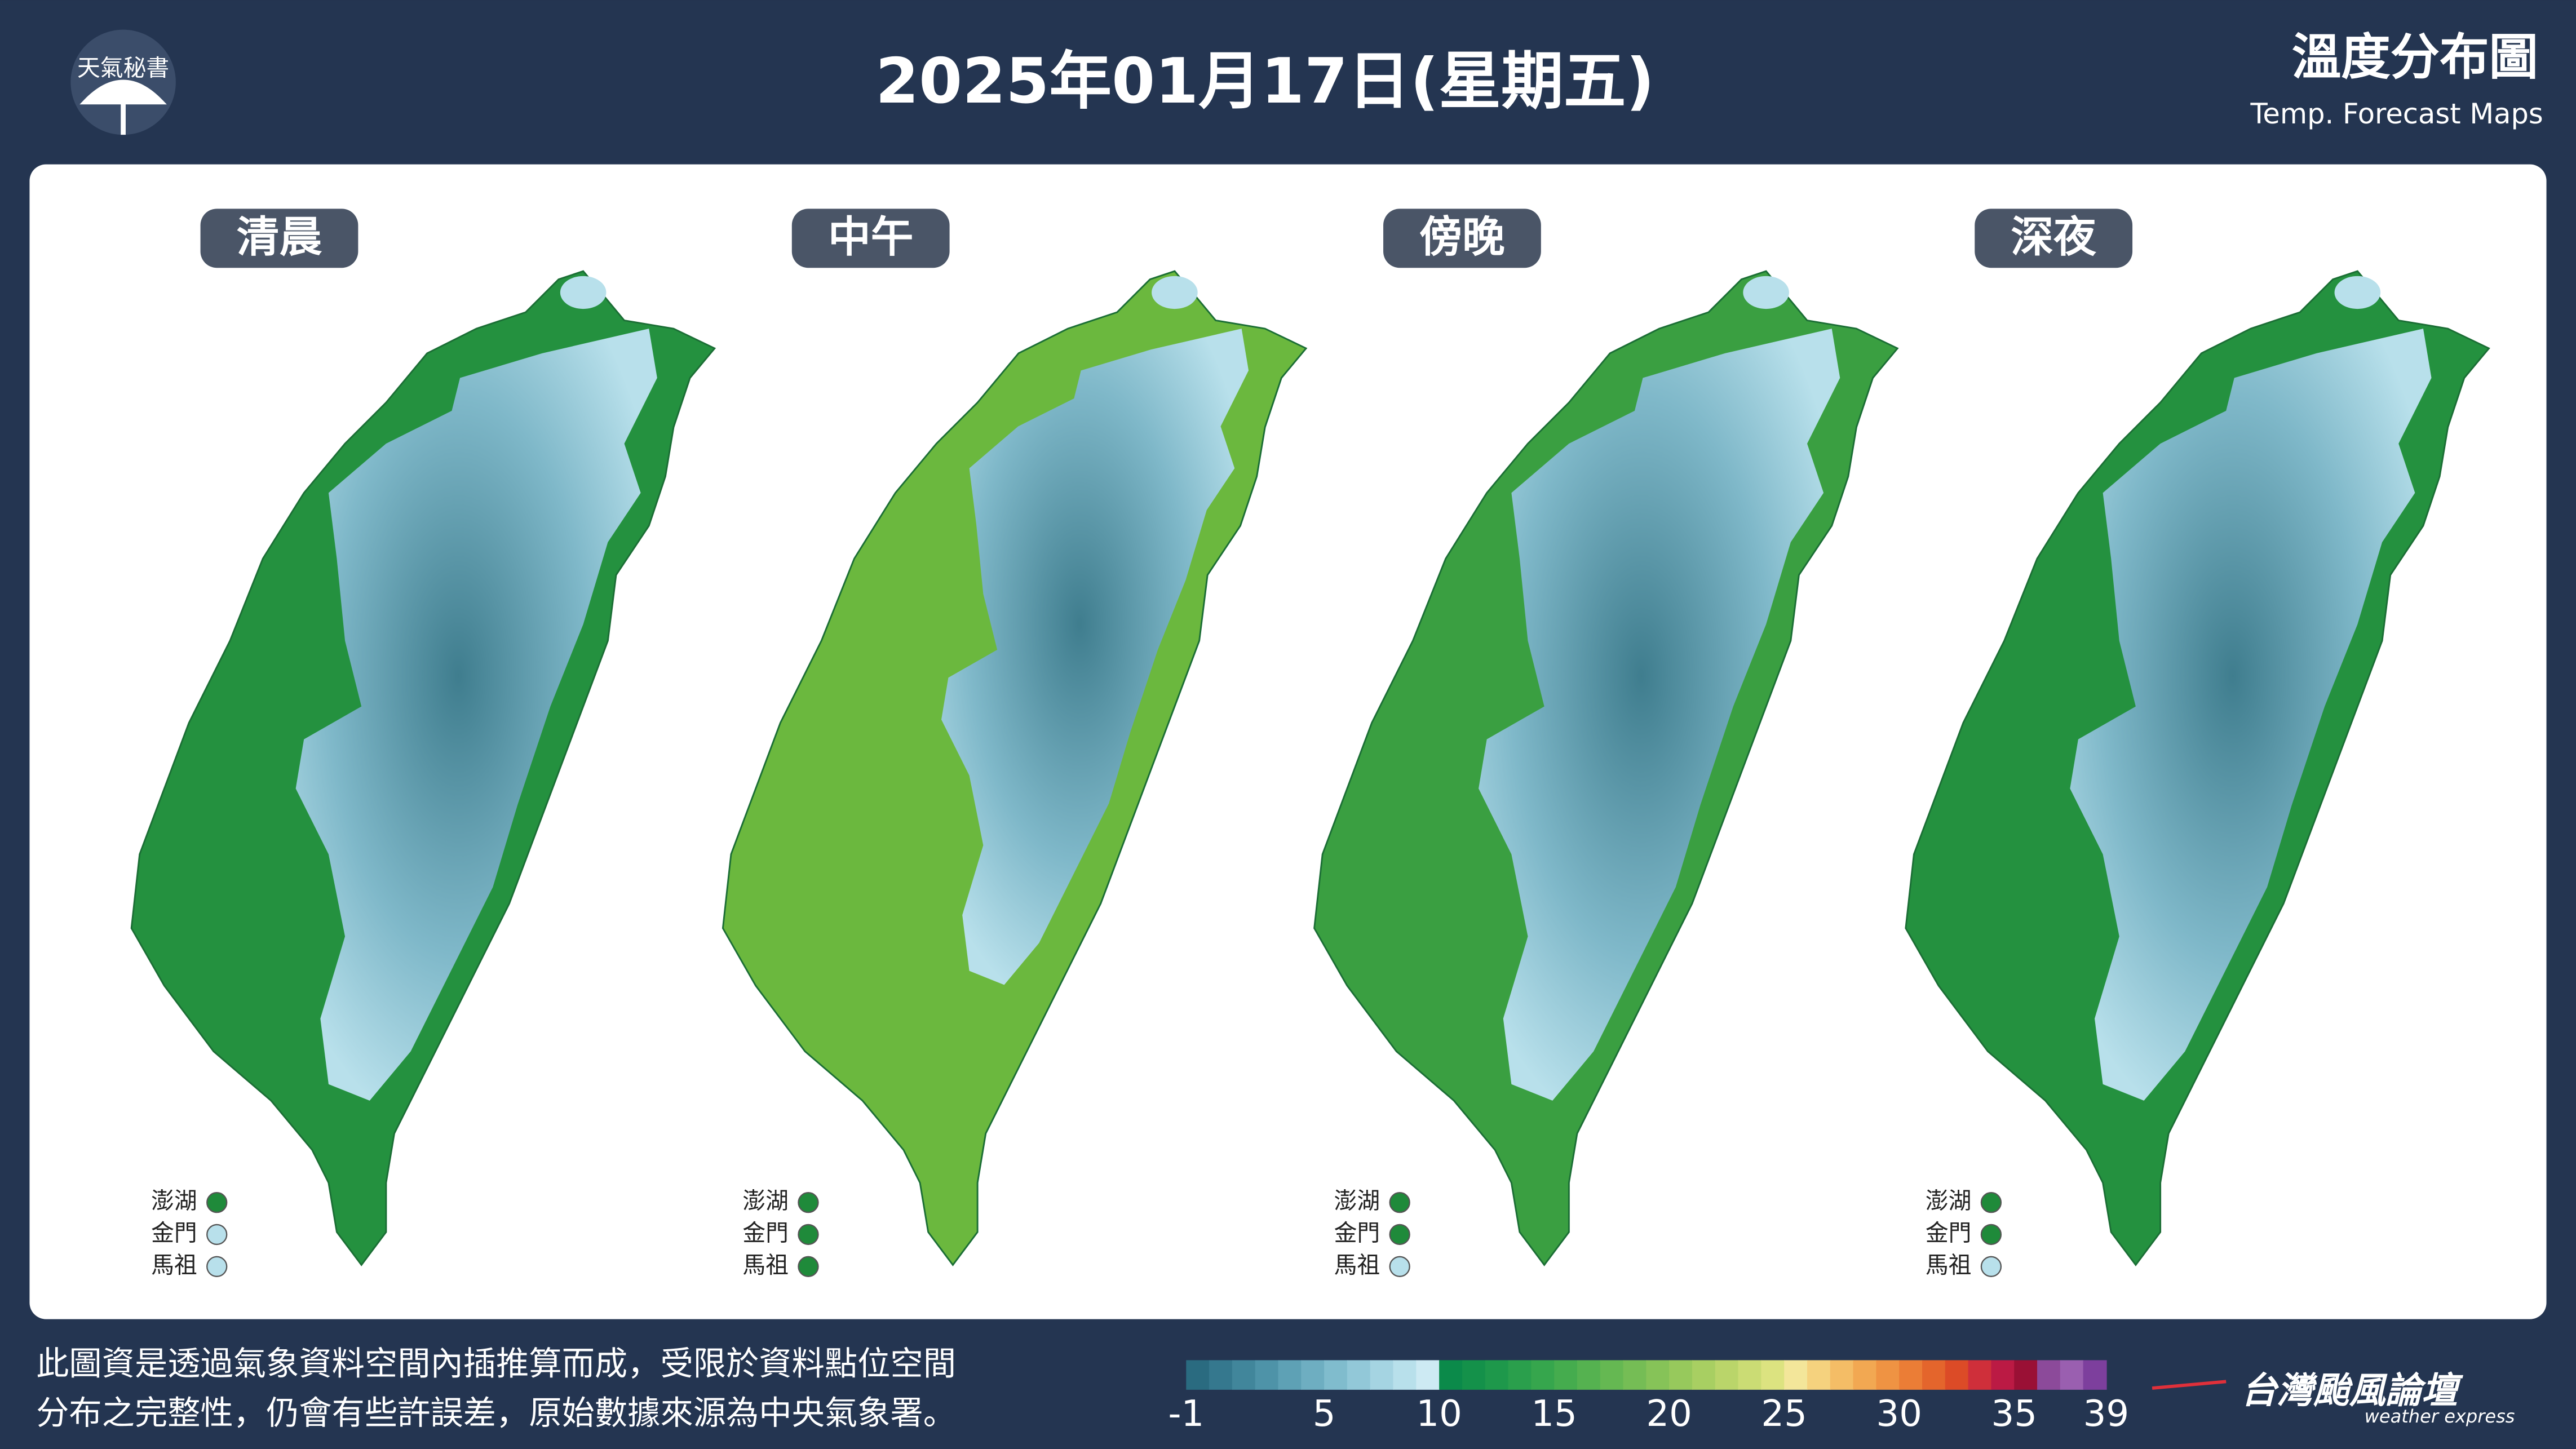  Describe the element at coordinates (1669, 1414) in the screenshot. I see `colorbar-tick-label: 20` at that location.